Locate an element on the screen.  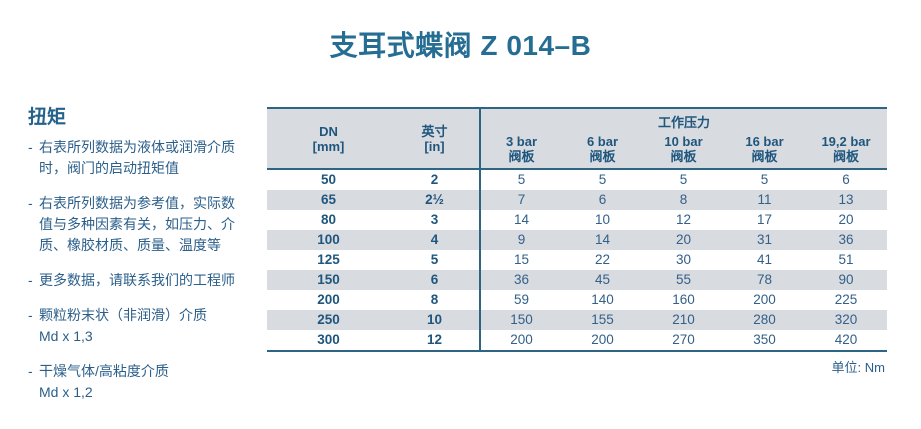
col-header-dn-label: DN is located at coordinates (328, 131).